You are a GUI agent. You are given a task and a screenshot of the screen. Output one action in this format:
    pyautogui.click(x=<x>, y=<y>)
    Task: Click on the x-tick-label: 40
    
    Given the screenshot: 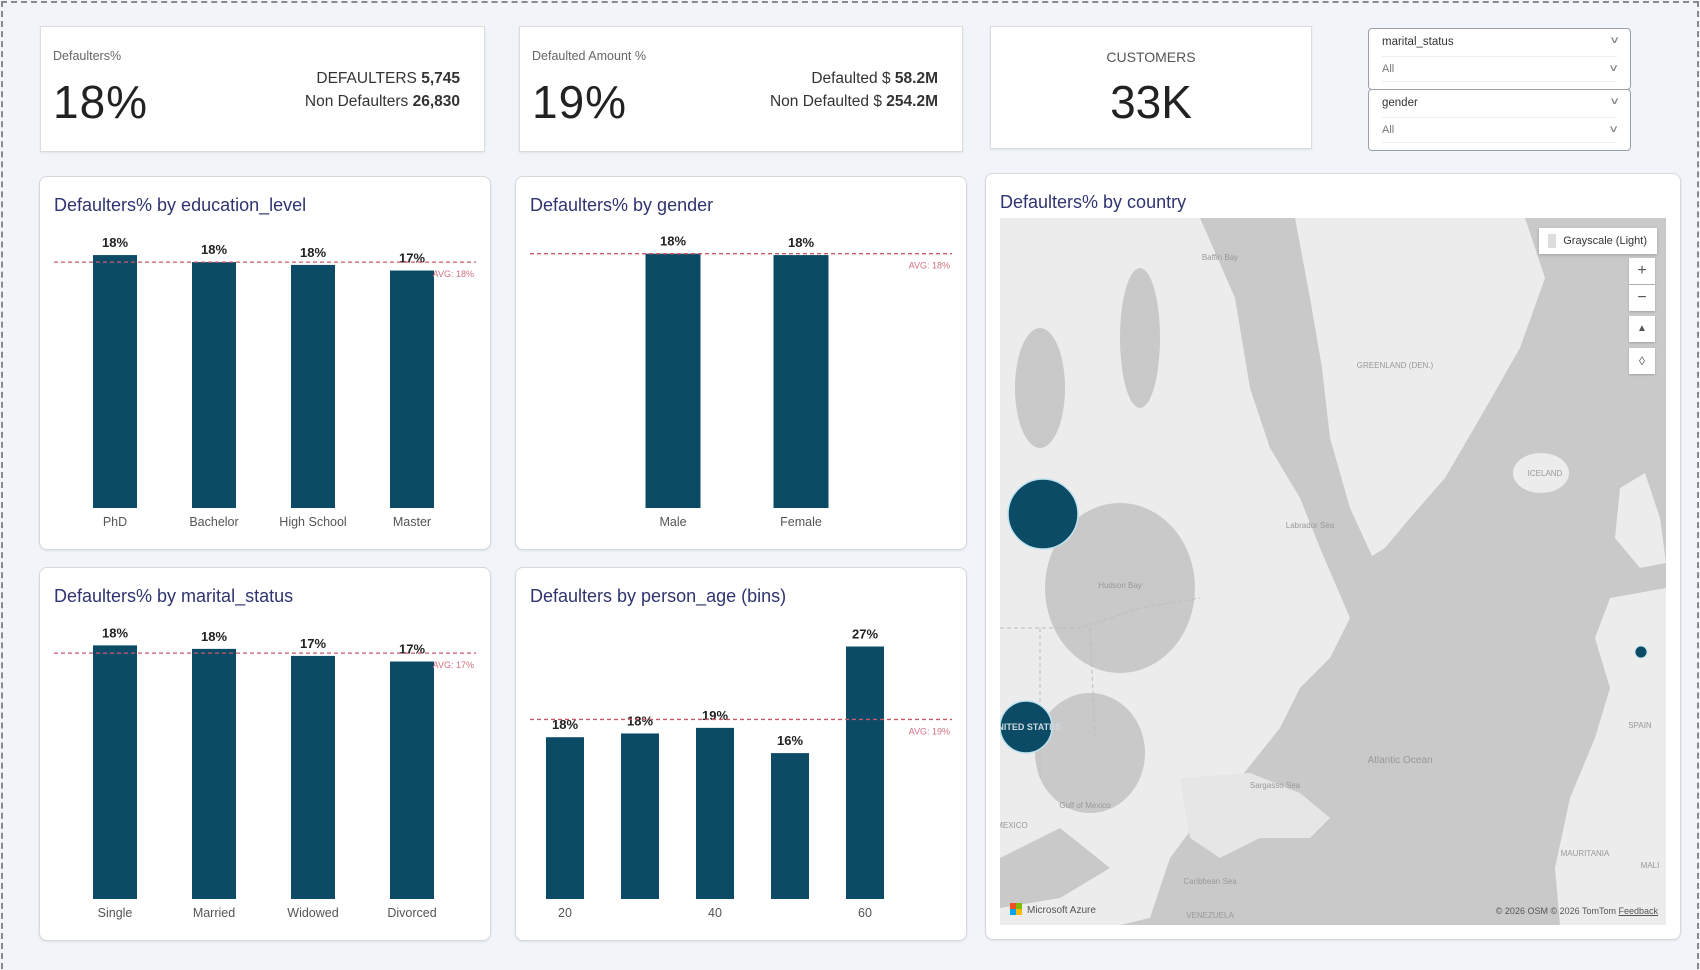 What is the action you would take?
    pyautogui.click(x=715, y=913)
    